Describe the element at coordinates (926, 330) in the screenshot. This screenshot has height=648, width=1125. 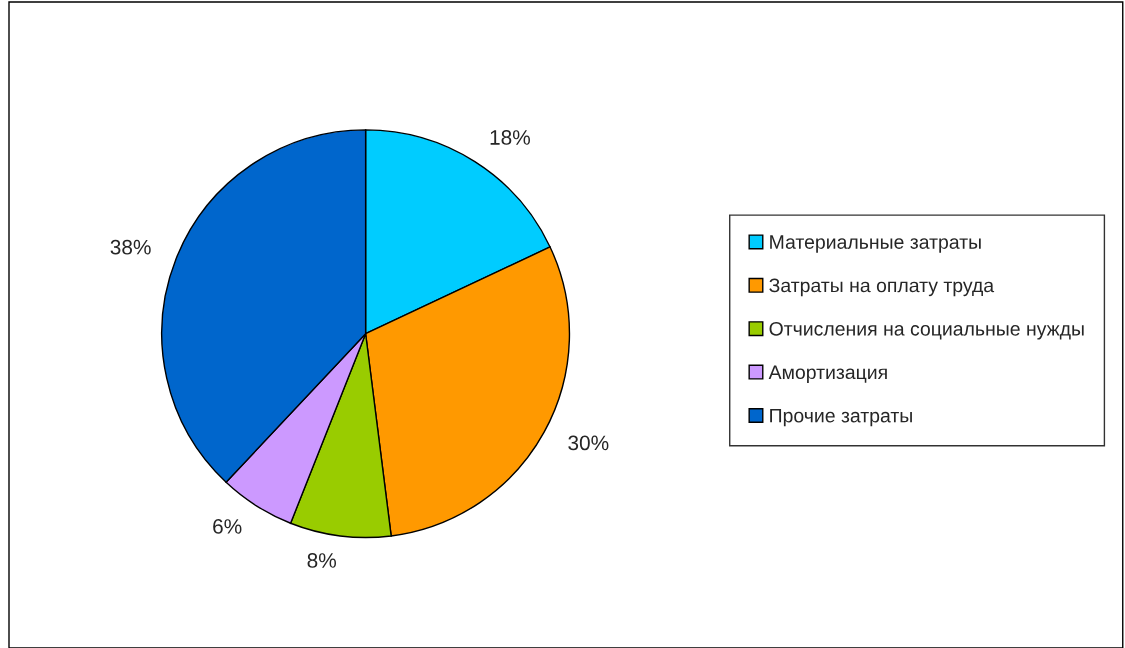
I see `legend-label: Отчисления на социальные нужды` at that location.